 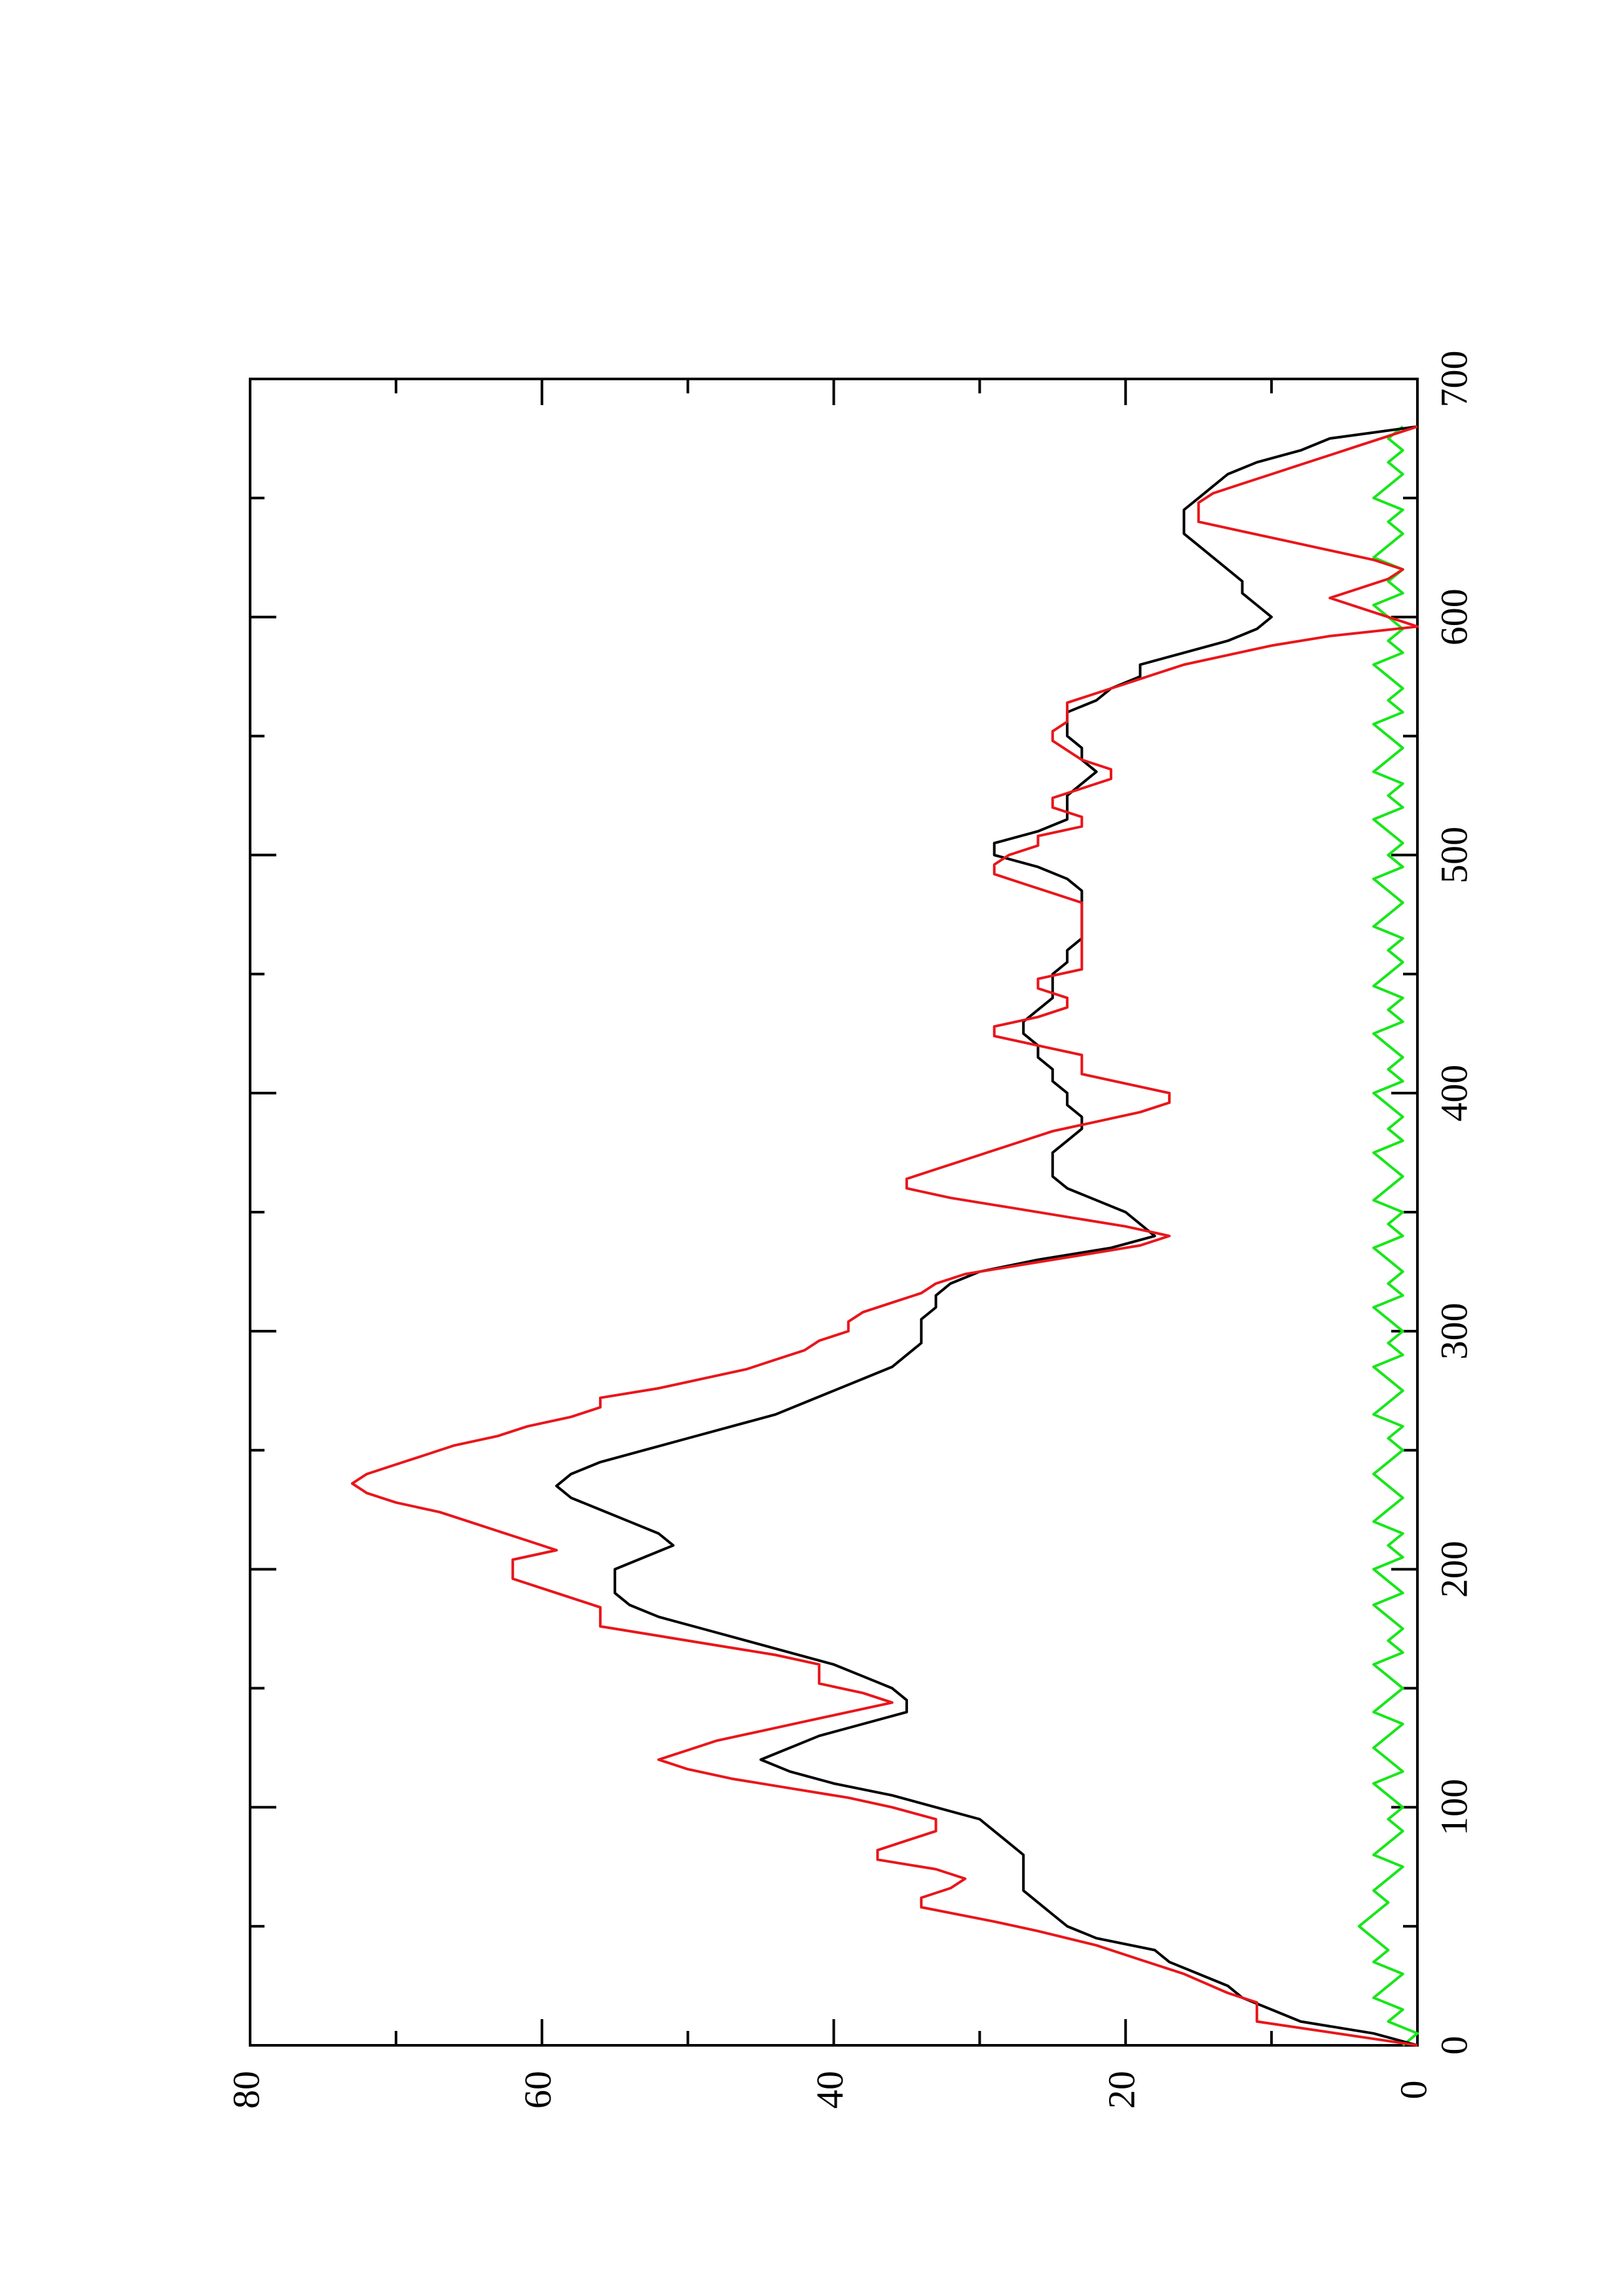 What do you see at coordinates (1453, 616) in the screenshot?
I see `x-tick-label: 600` at bounding box center [1453, 616].